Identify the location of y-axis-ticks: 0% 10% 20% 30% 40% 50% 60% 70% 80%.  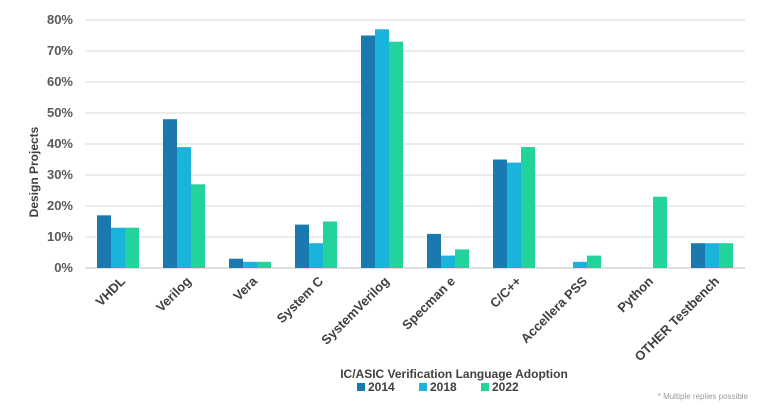
(60, 143).